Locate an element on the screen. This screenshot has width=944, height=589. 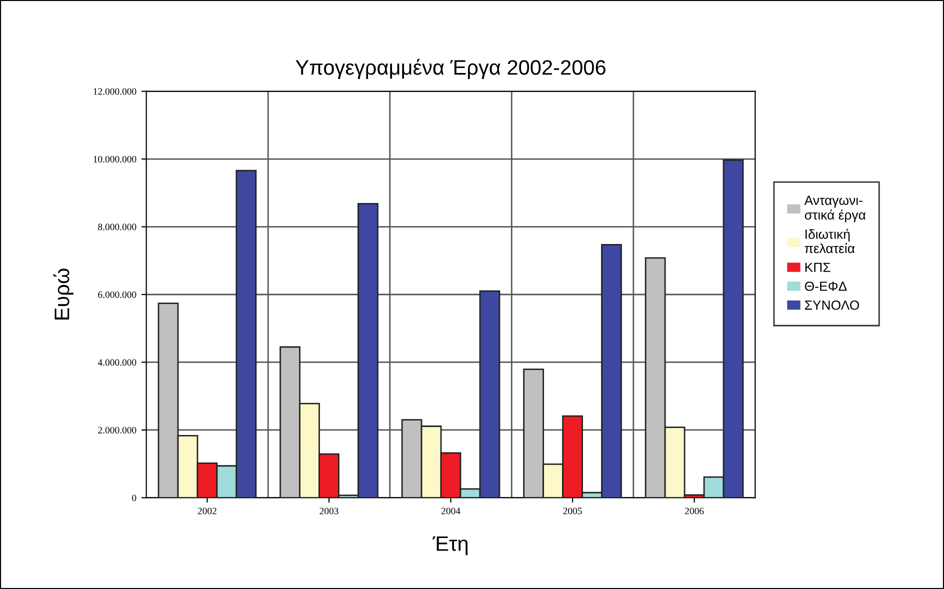
x-tick-label: 2004 is located at coordinates (450, 511).